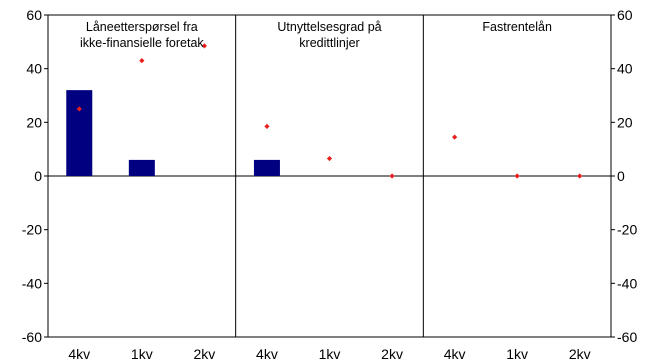 This screenshot has height=364, width=654. I want to click on y-tick-label-right: -40, so click(627, 283).